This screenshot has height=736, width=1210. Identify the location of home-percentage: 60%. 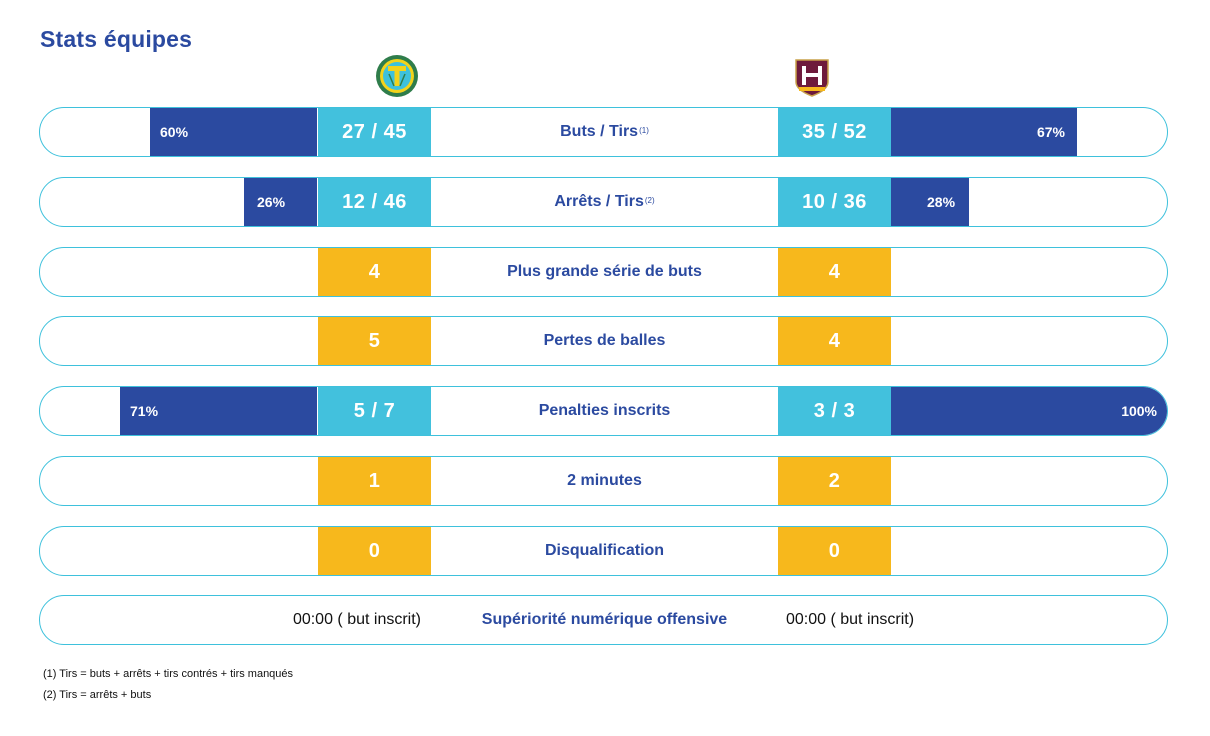
(174, 132).